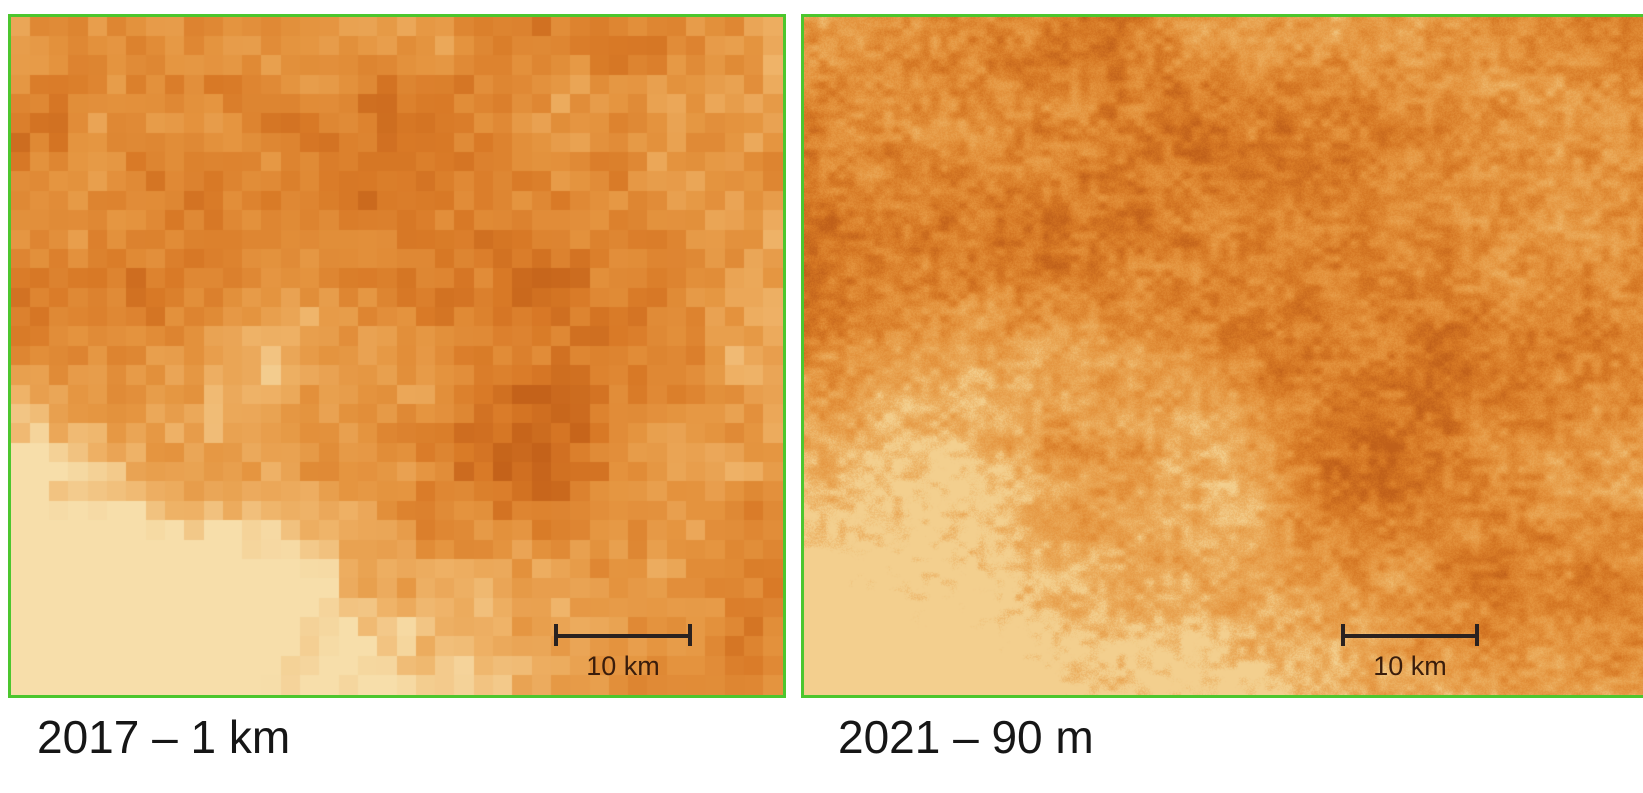 This screenshot has width=1643, height=793. Describe the element at coordinates (966, 737) in the screenshot. I see `panel-caption-2021: 2021 – 90 m` at that location.